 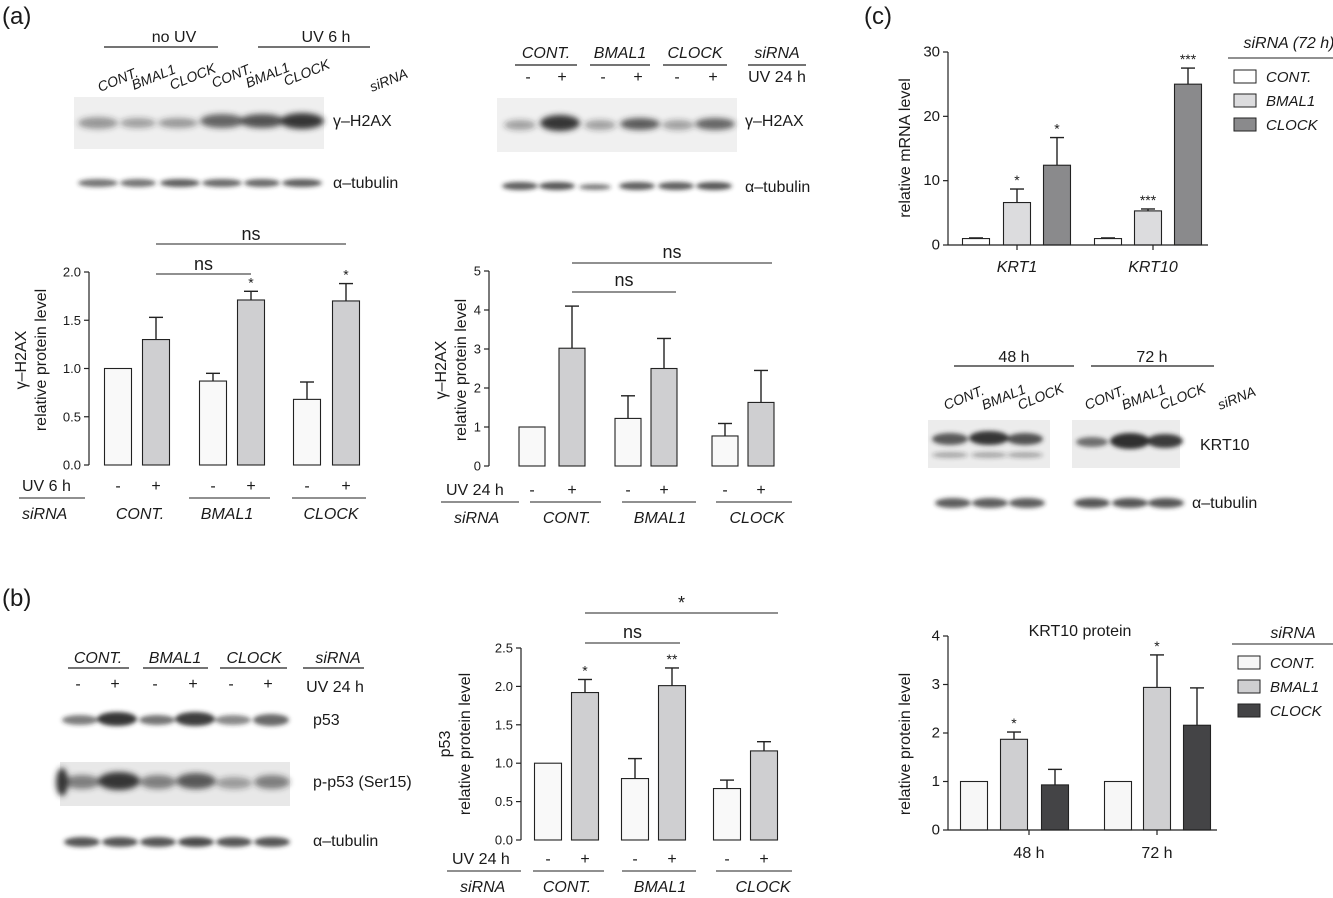 I want to click on y-tick-label: 5, so click(x=477, y=271).